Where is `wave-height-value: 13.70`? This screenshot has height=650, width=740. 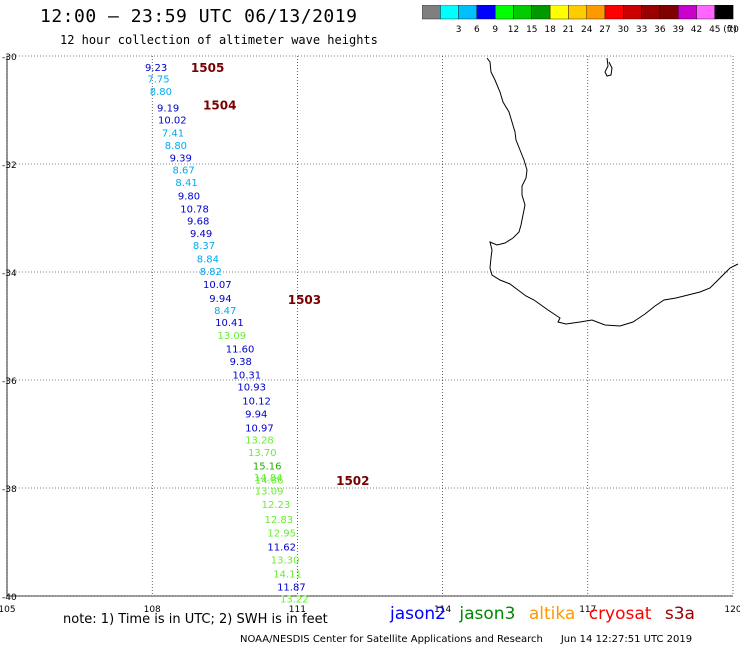 wave-height-value: 13.70 is located at coordinates (262, 453).